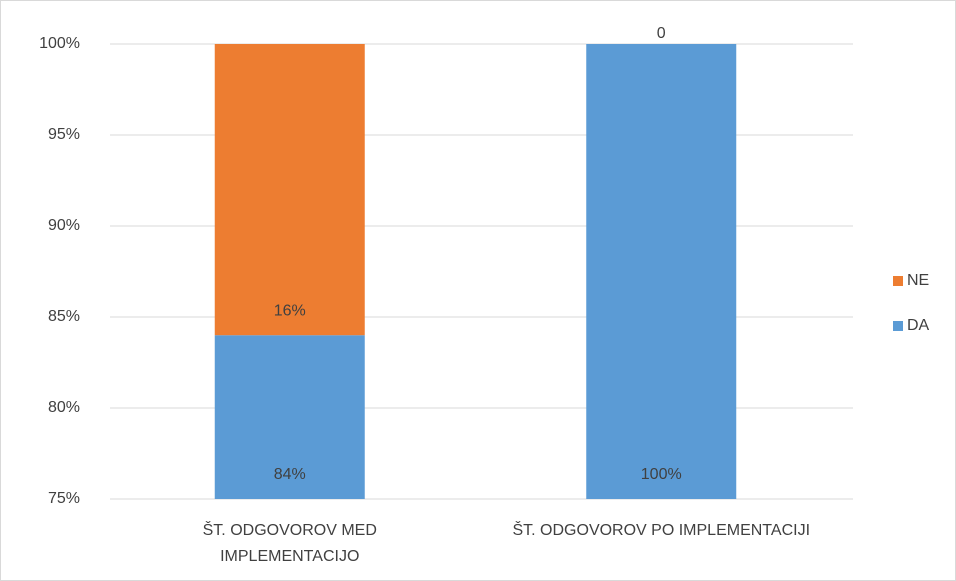 Image resolution: width=956 pixels, height=581 pixels. I want to click on y-tick-label: 100%, so click(59, 43).